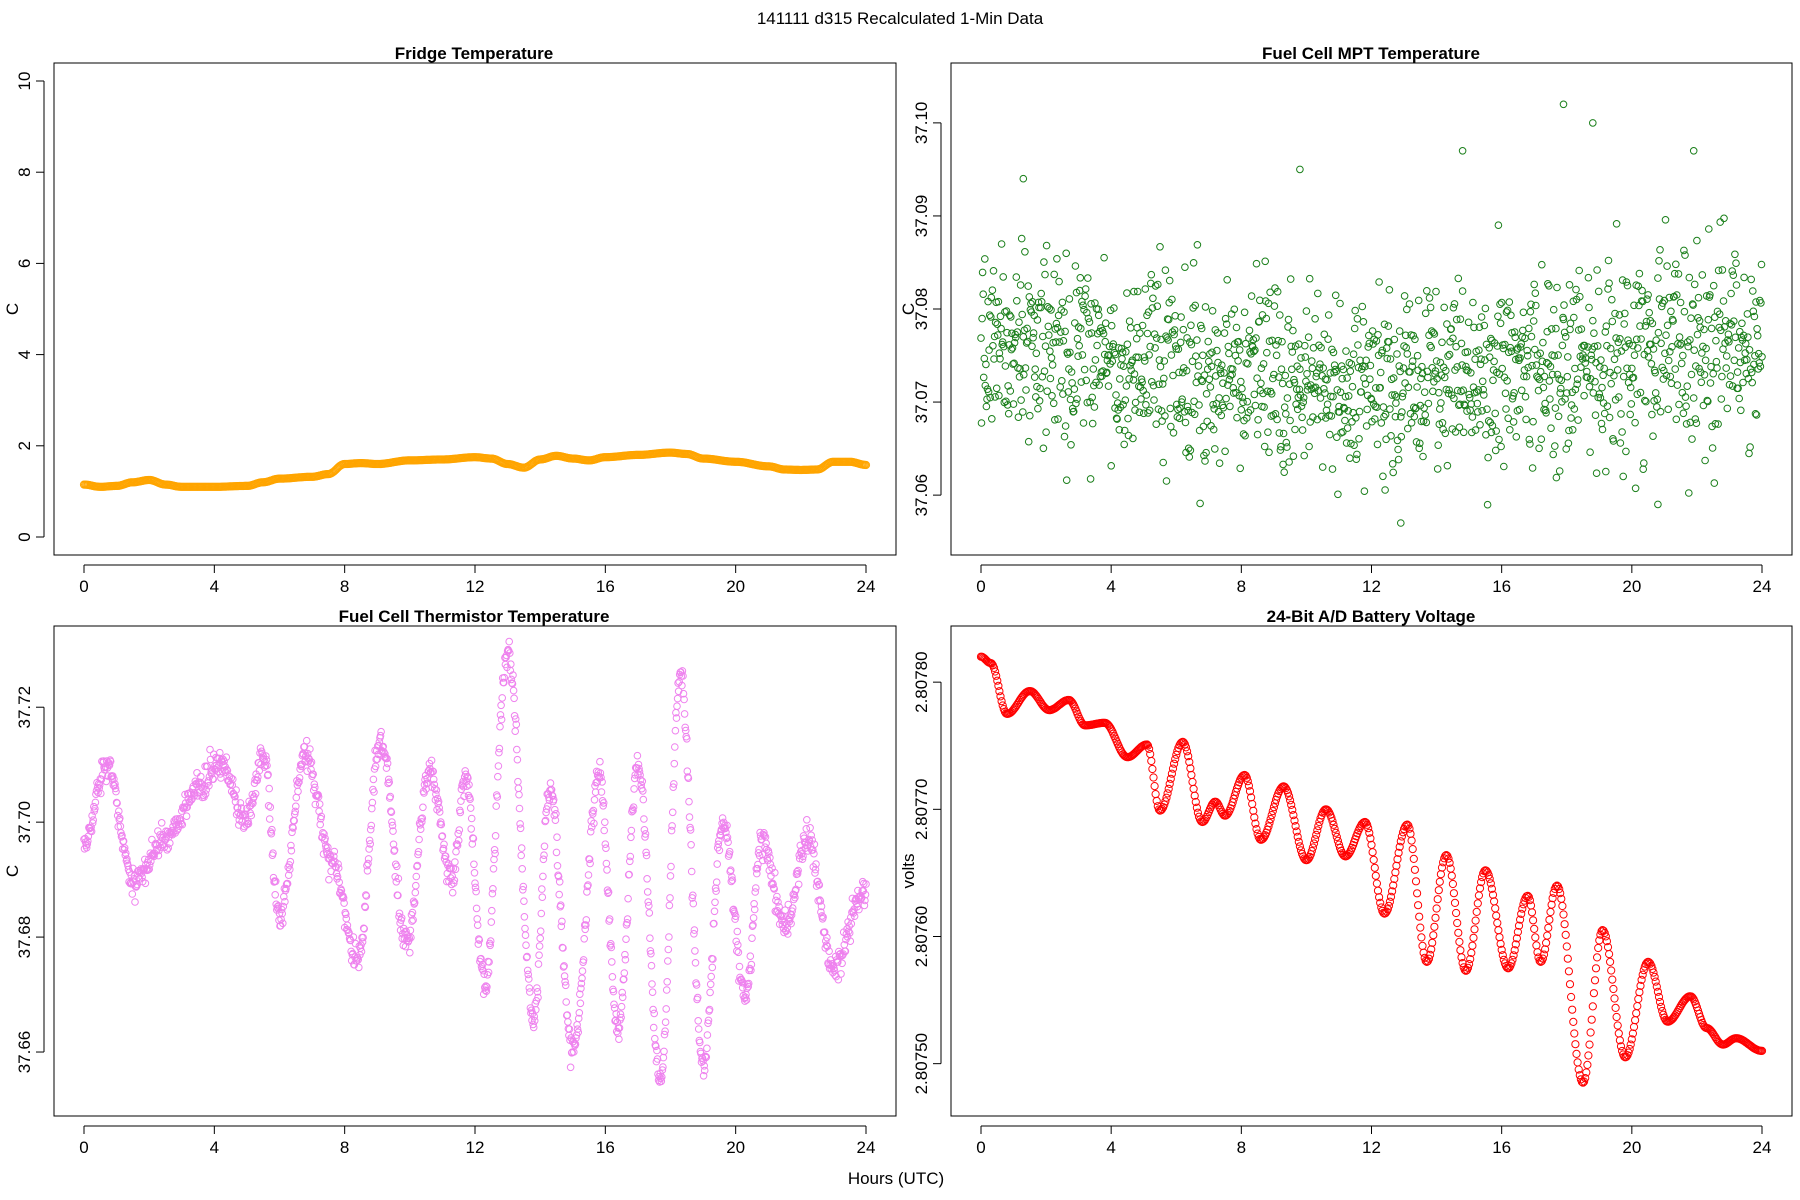  What do you see at coordinates (24, 81) in the screenshot?
I see `y-tick-label: 10` at bounding box center [24, 81].